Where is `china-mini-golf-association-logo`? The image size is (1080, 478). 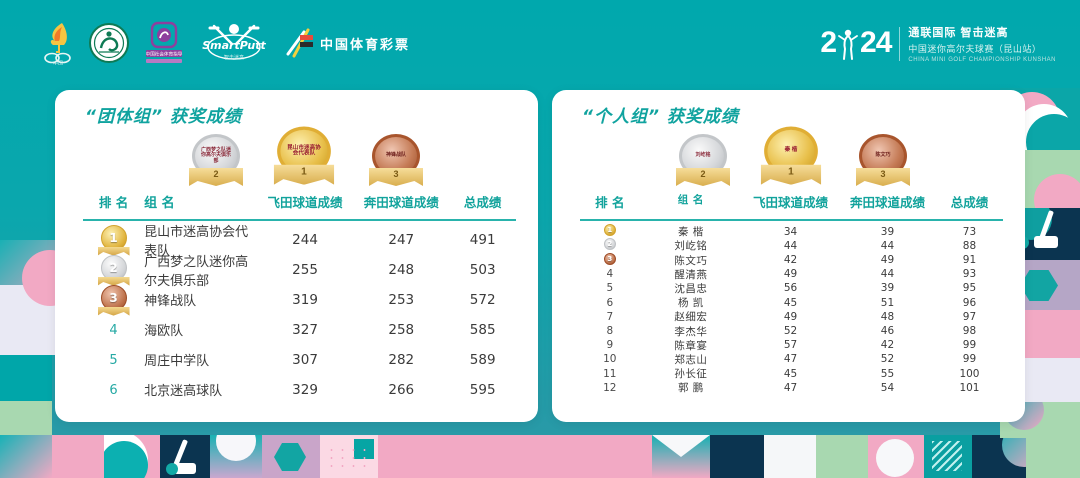
china-mini-golf-association-logo is located at coordinates (109, 43).